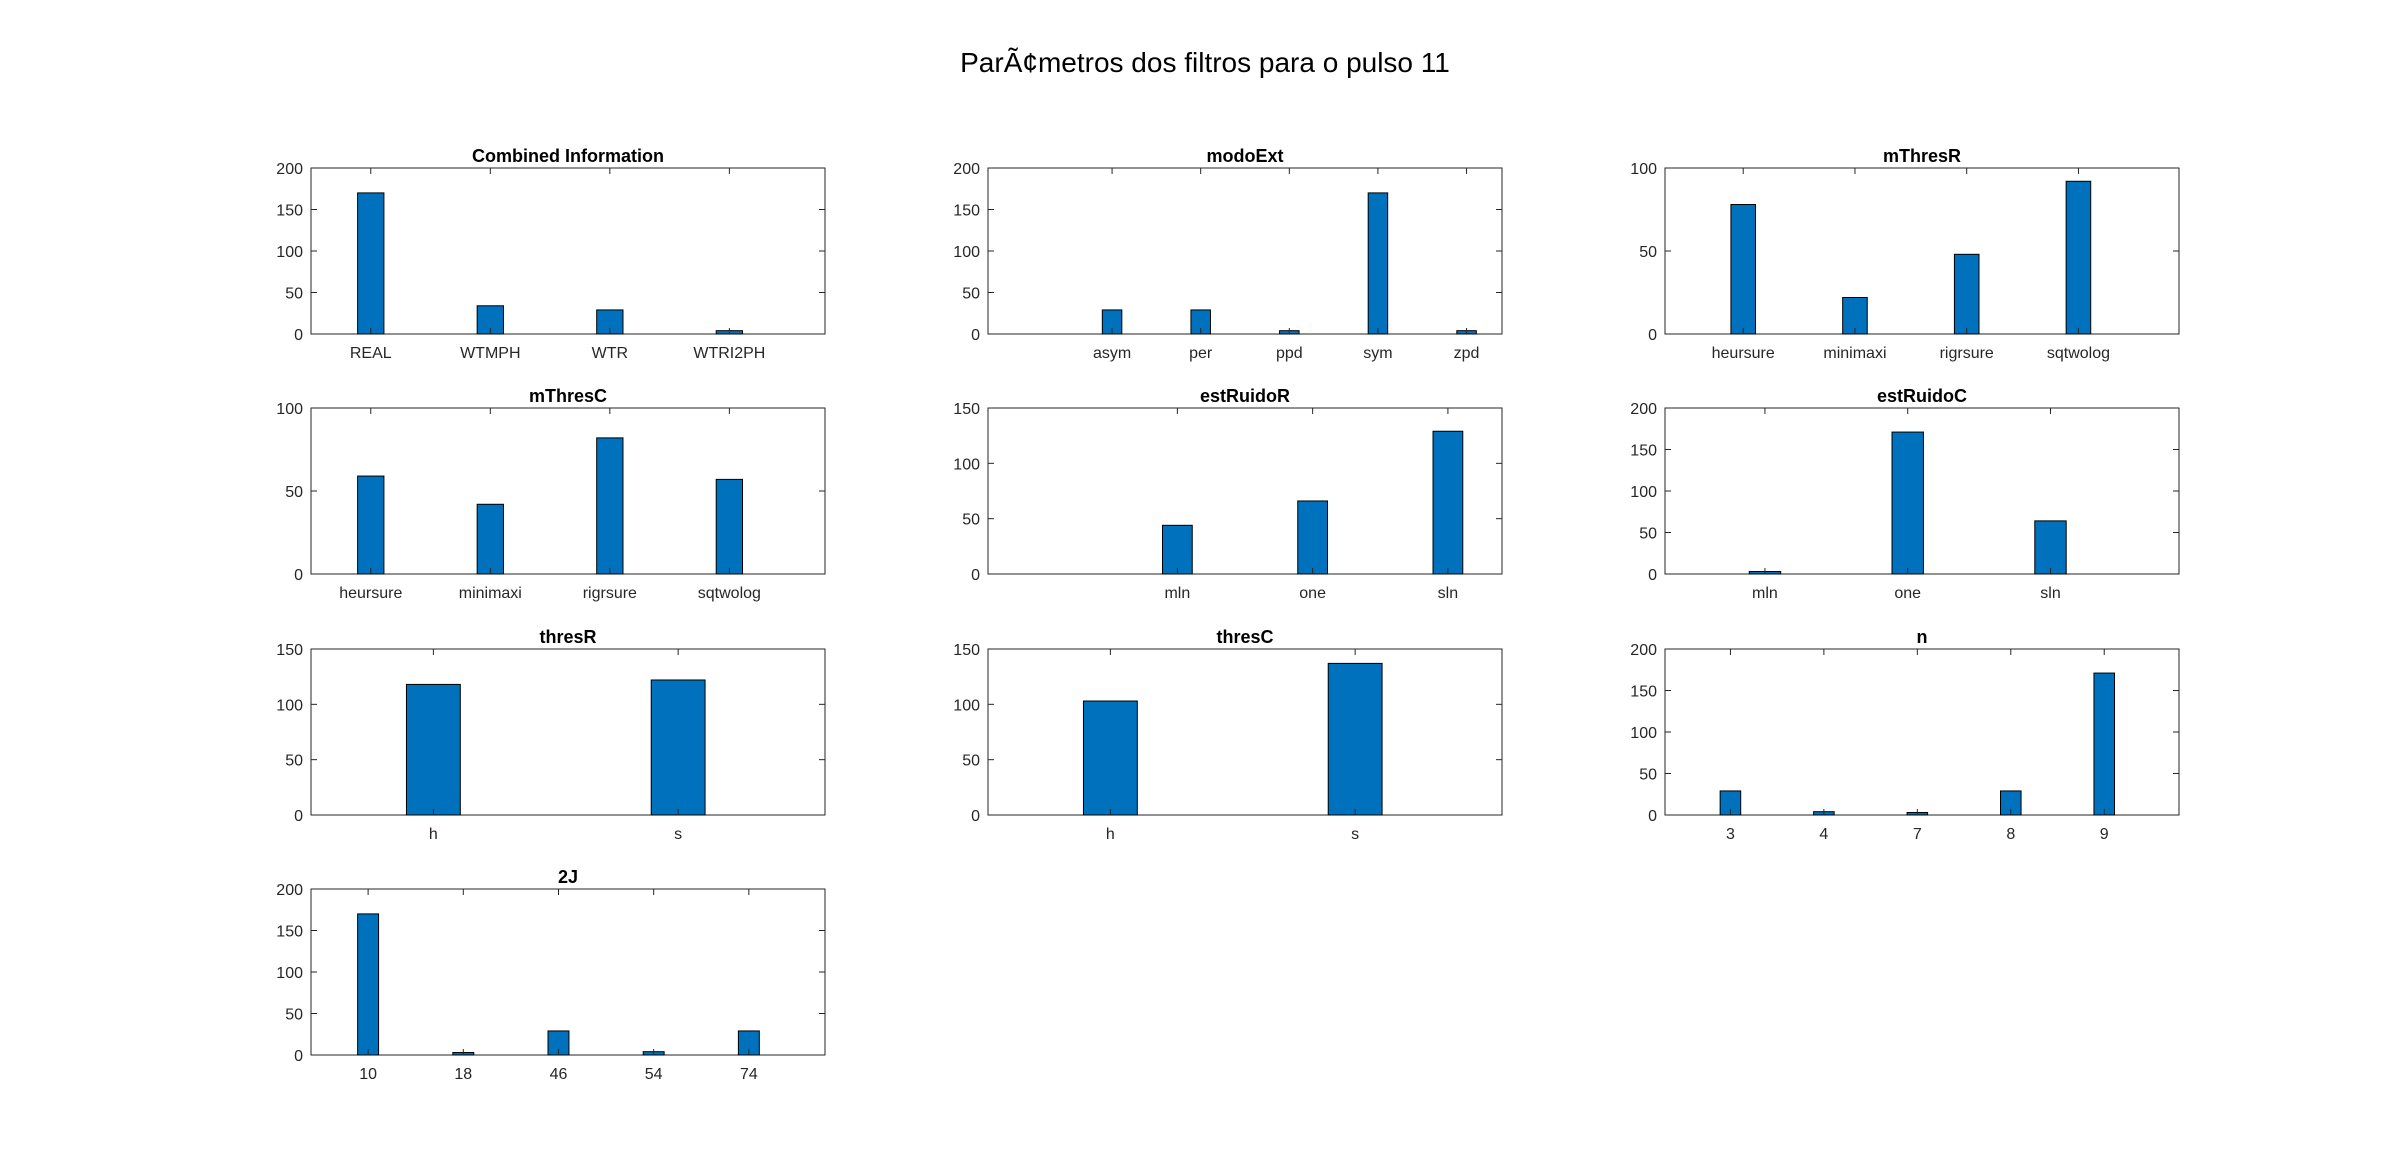 This screenshot has width=2400, height=1170. Describe the element at coordinates (2104, 834) in the screenshot. I see `xtick-label: 9` at that location.